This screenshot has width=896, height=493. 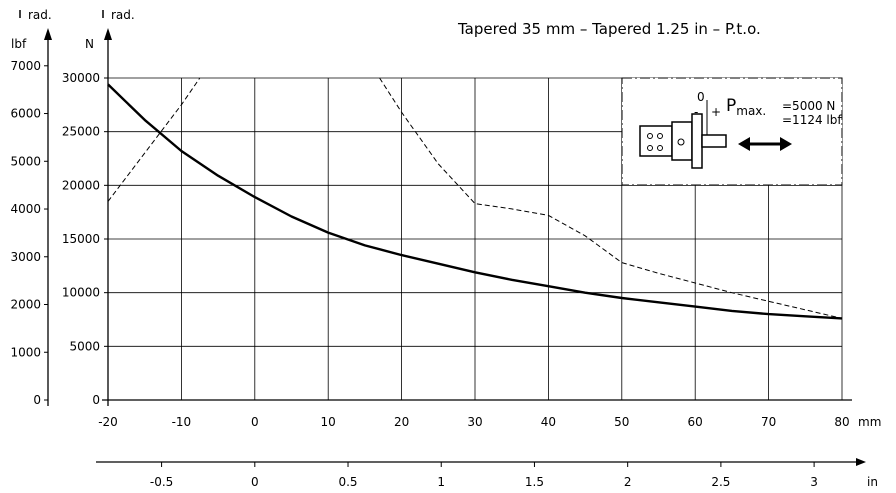 What do you see at coordinates (548, 422) in the screenshot?
I see `mm-tick-label: 40` at bounding box center [548, 422].